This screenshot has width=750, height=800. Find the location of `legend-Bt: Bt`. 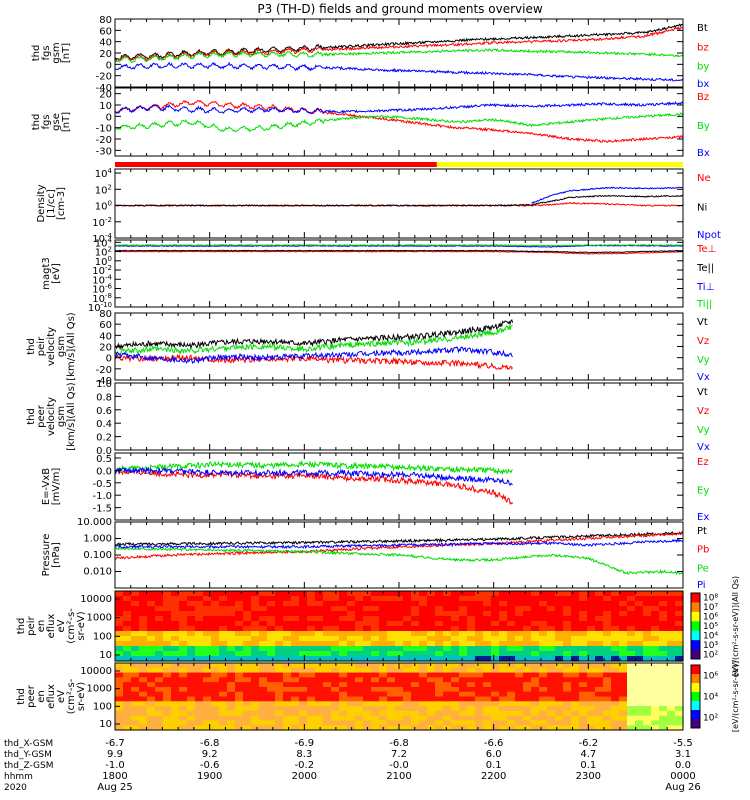

legend-Bt: Bt is located at coordinates (702, 28).